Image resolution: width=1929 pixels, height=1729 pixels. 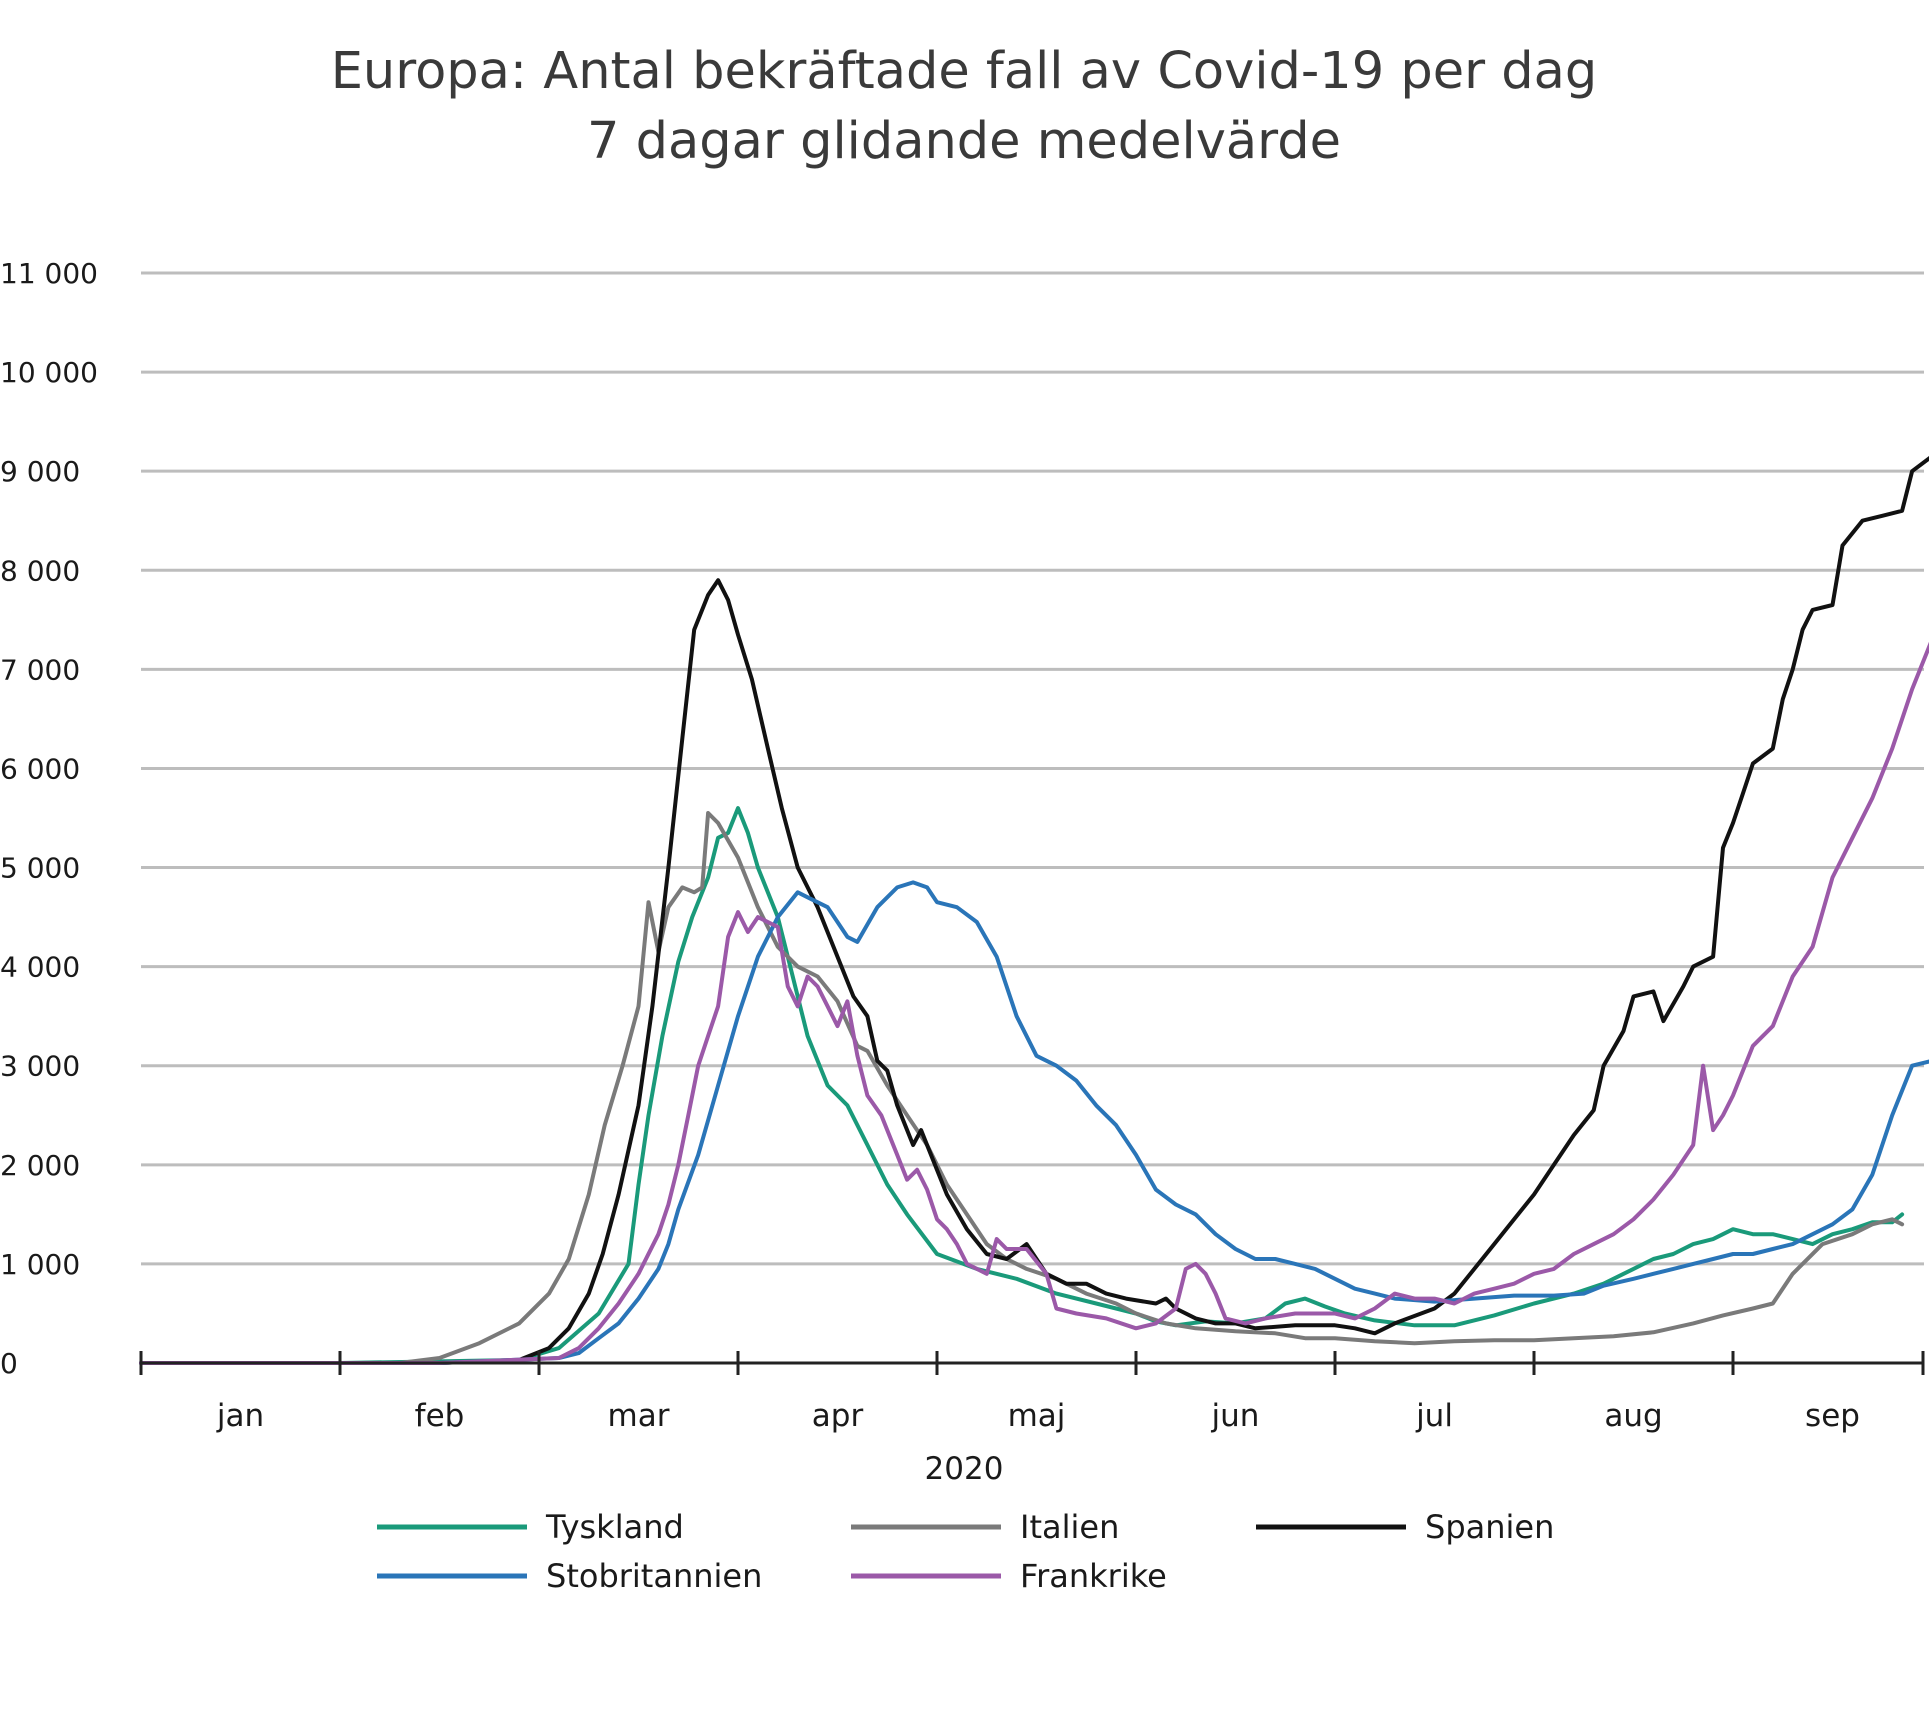 What do you see at coordinates (40, 768) in the screenshot?
I see `y-tick-label: 6 000` at bounding box center [40, 768].